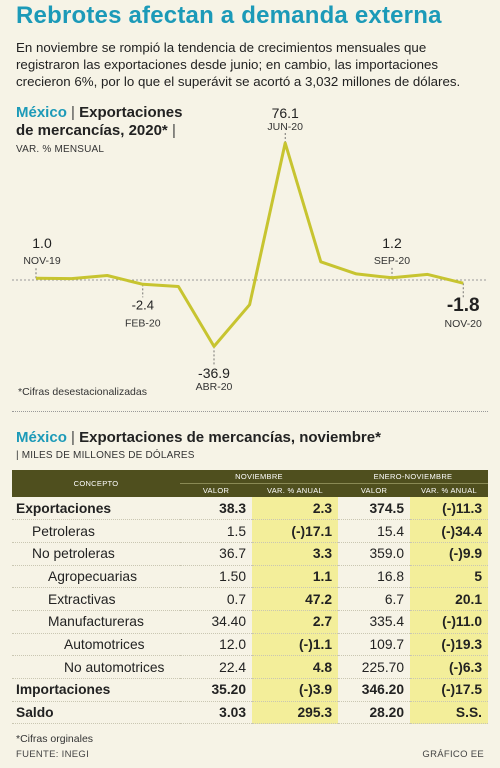  I want to click on row-noviembre-valor: 36.7, so click(232, 554).